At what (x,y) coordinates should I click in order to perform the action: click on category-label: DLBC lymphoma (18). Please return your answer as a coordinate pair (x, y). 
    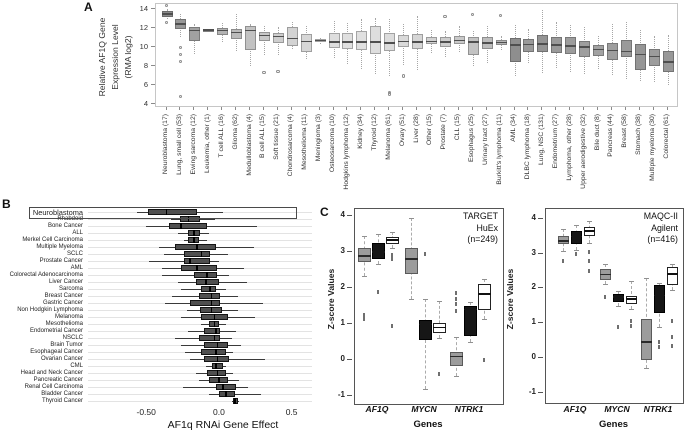
    Looking at the image, I should click on (527, 147).